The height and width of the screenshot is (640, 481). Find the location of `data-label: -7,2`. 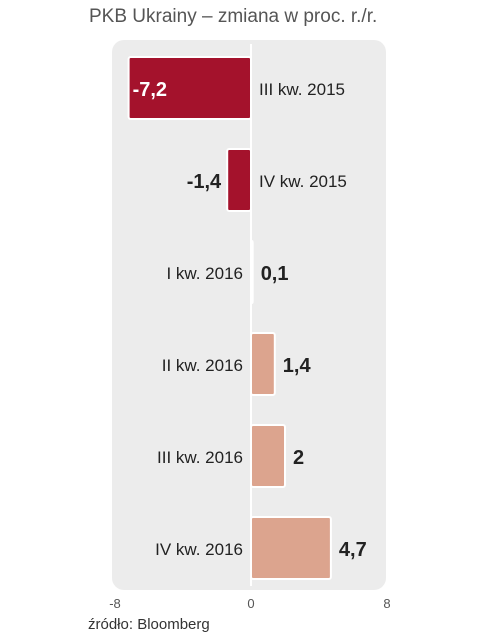

data-label: -7,2 is located at coordinates (150, 90).